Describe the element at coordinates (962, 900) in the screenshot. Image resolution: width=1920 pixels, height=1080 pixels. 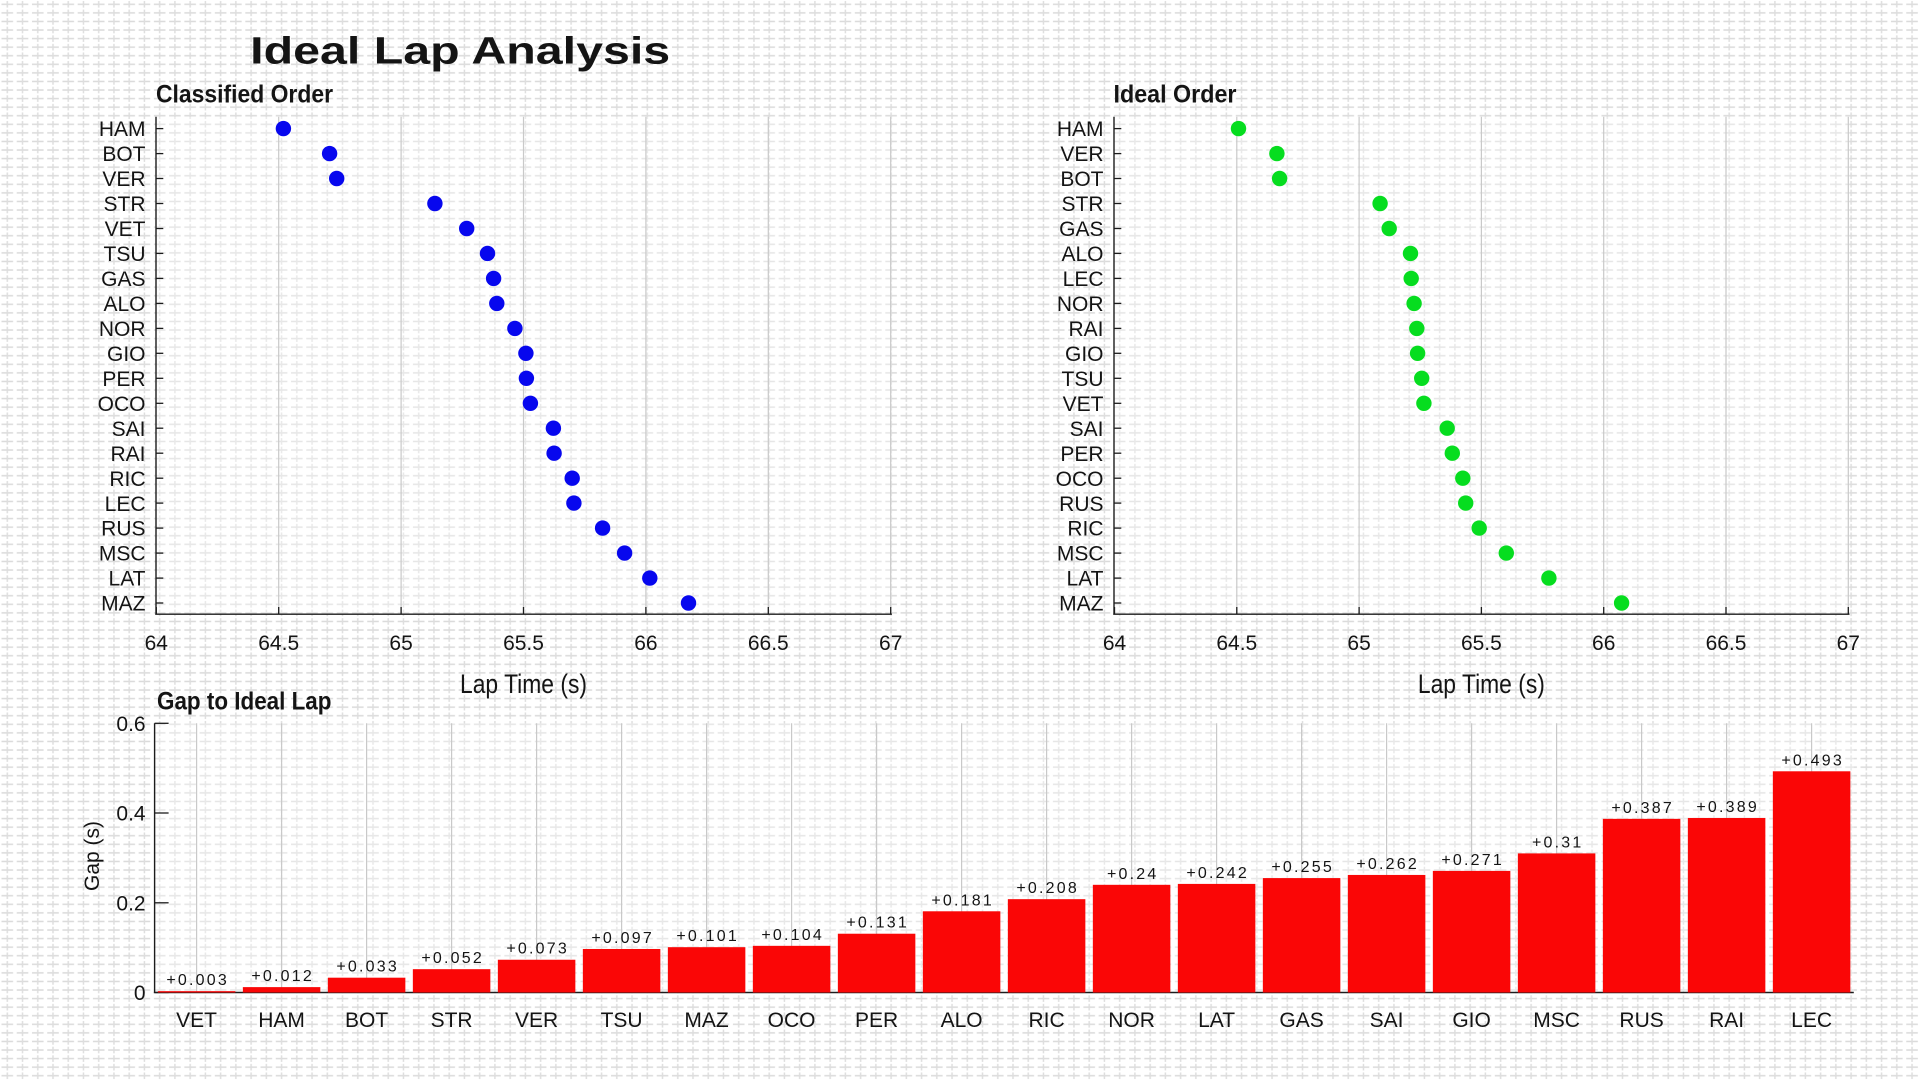
I see `svg-text: +0.181` at that location.